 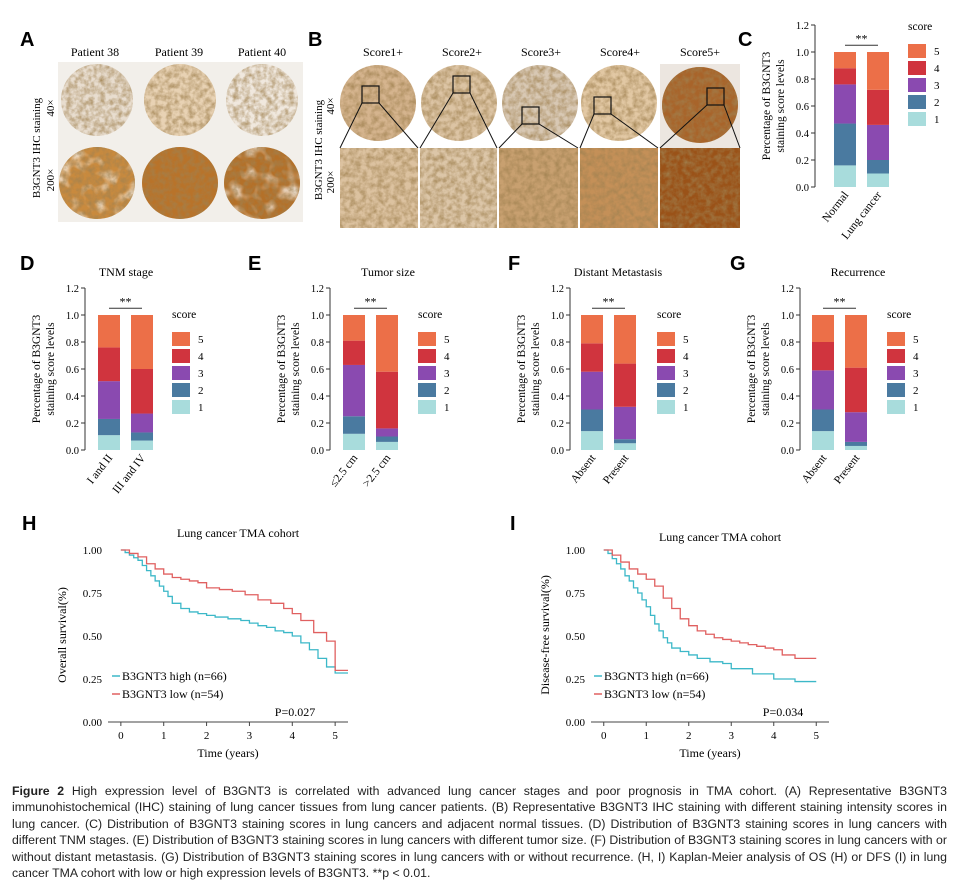 I want to click on bar-III and IV-score1, so click(x=142, y=445).